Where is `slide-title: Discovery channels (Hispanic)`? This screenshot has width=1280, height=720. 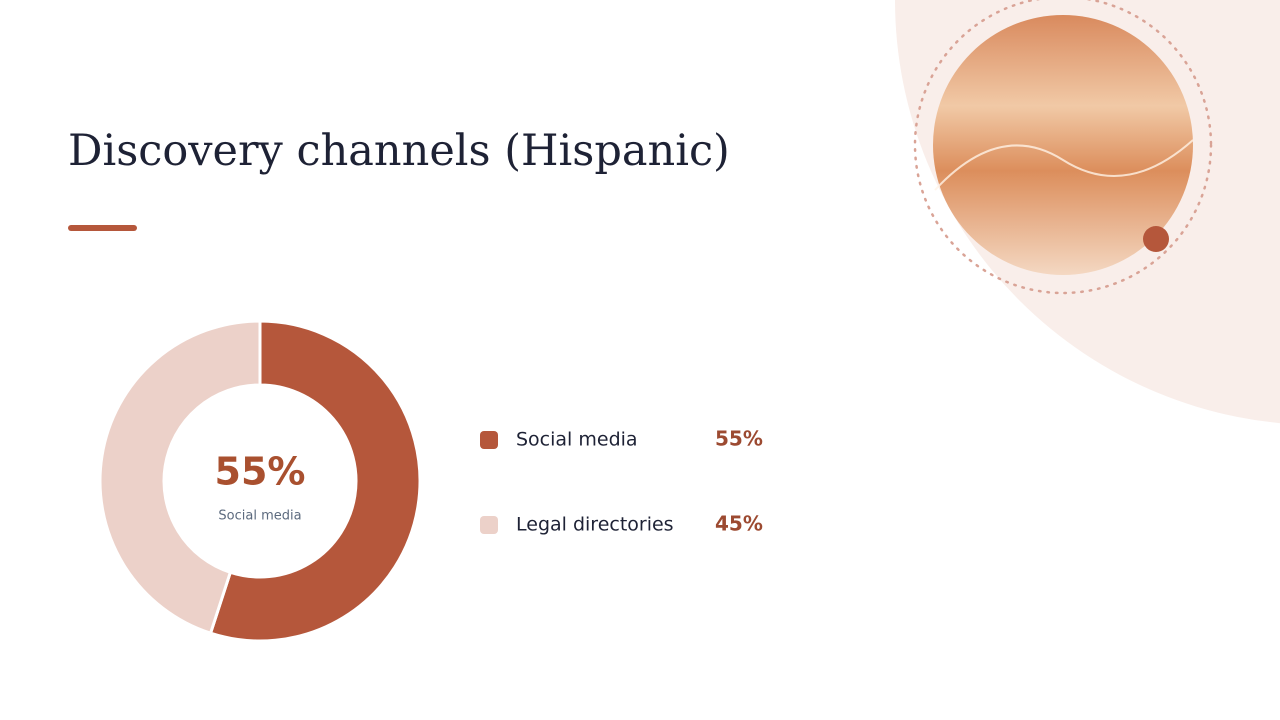 slide-title: Discovery channels (Hispanic) is located at coordinates (399, 151).